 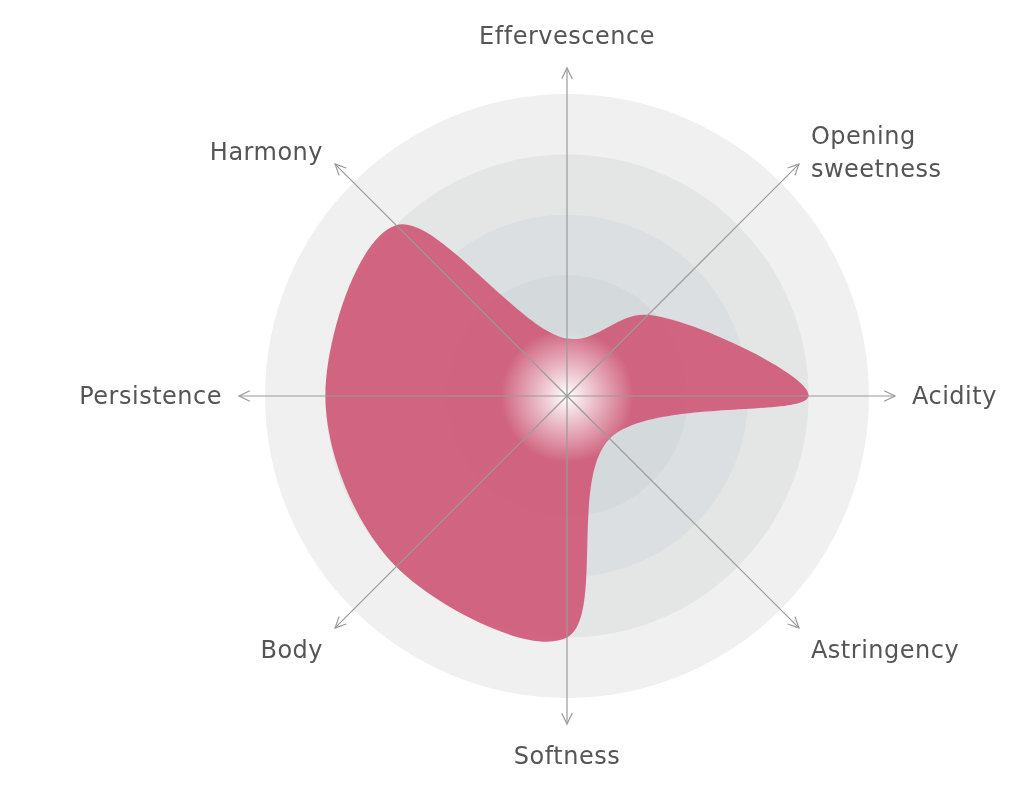 I want to click on spoke-label: Astringency, so click(x=885, y=649).